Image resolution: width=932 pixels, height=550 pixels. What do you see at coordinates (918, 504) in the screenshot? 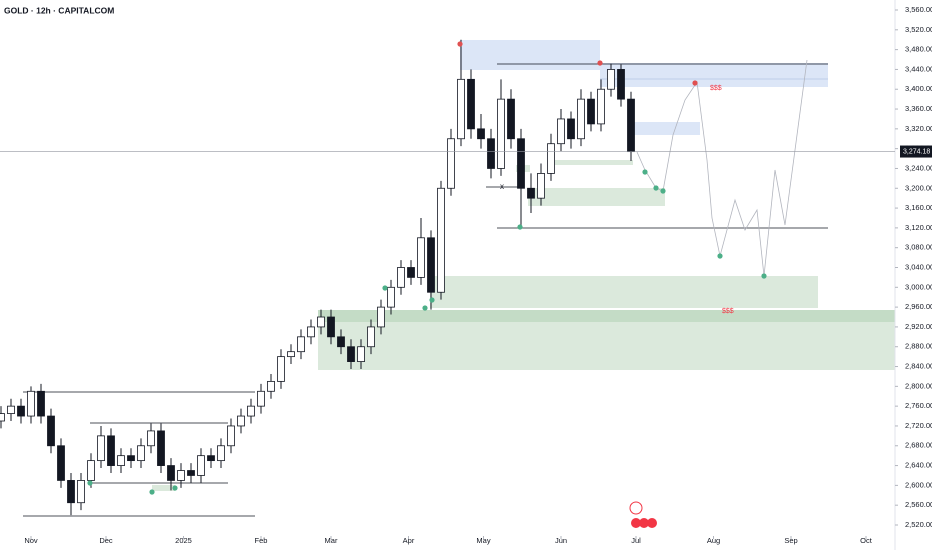
I see `y-tick-label: 2,560.00` at bounding box center [918, 504].